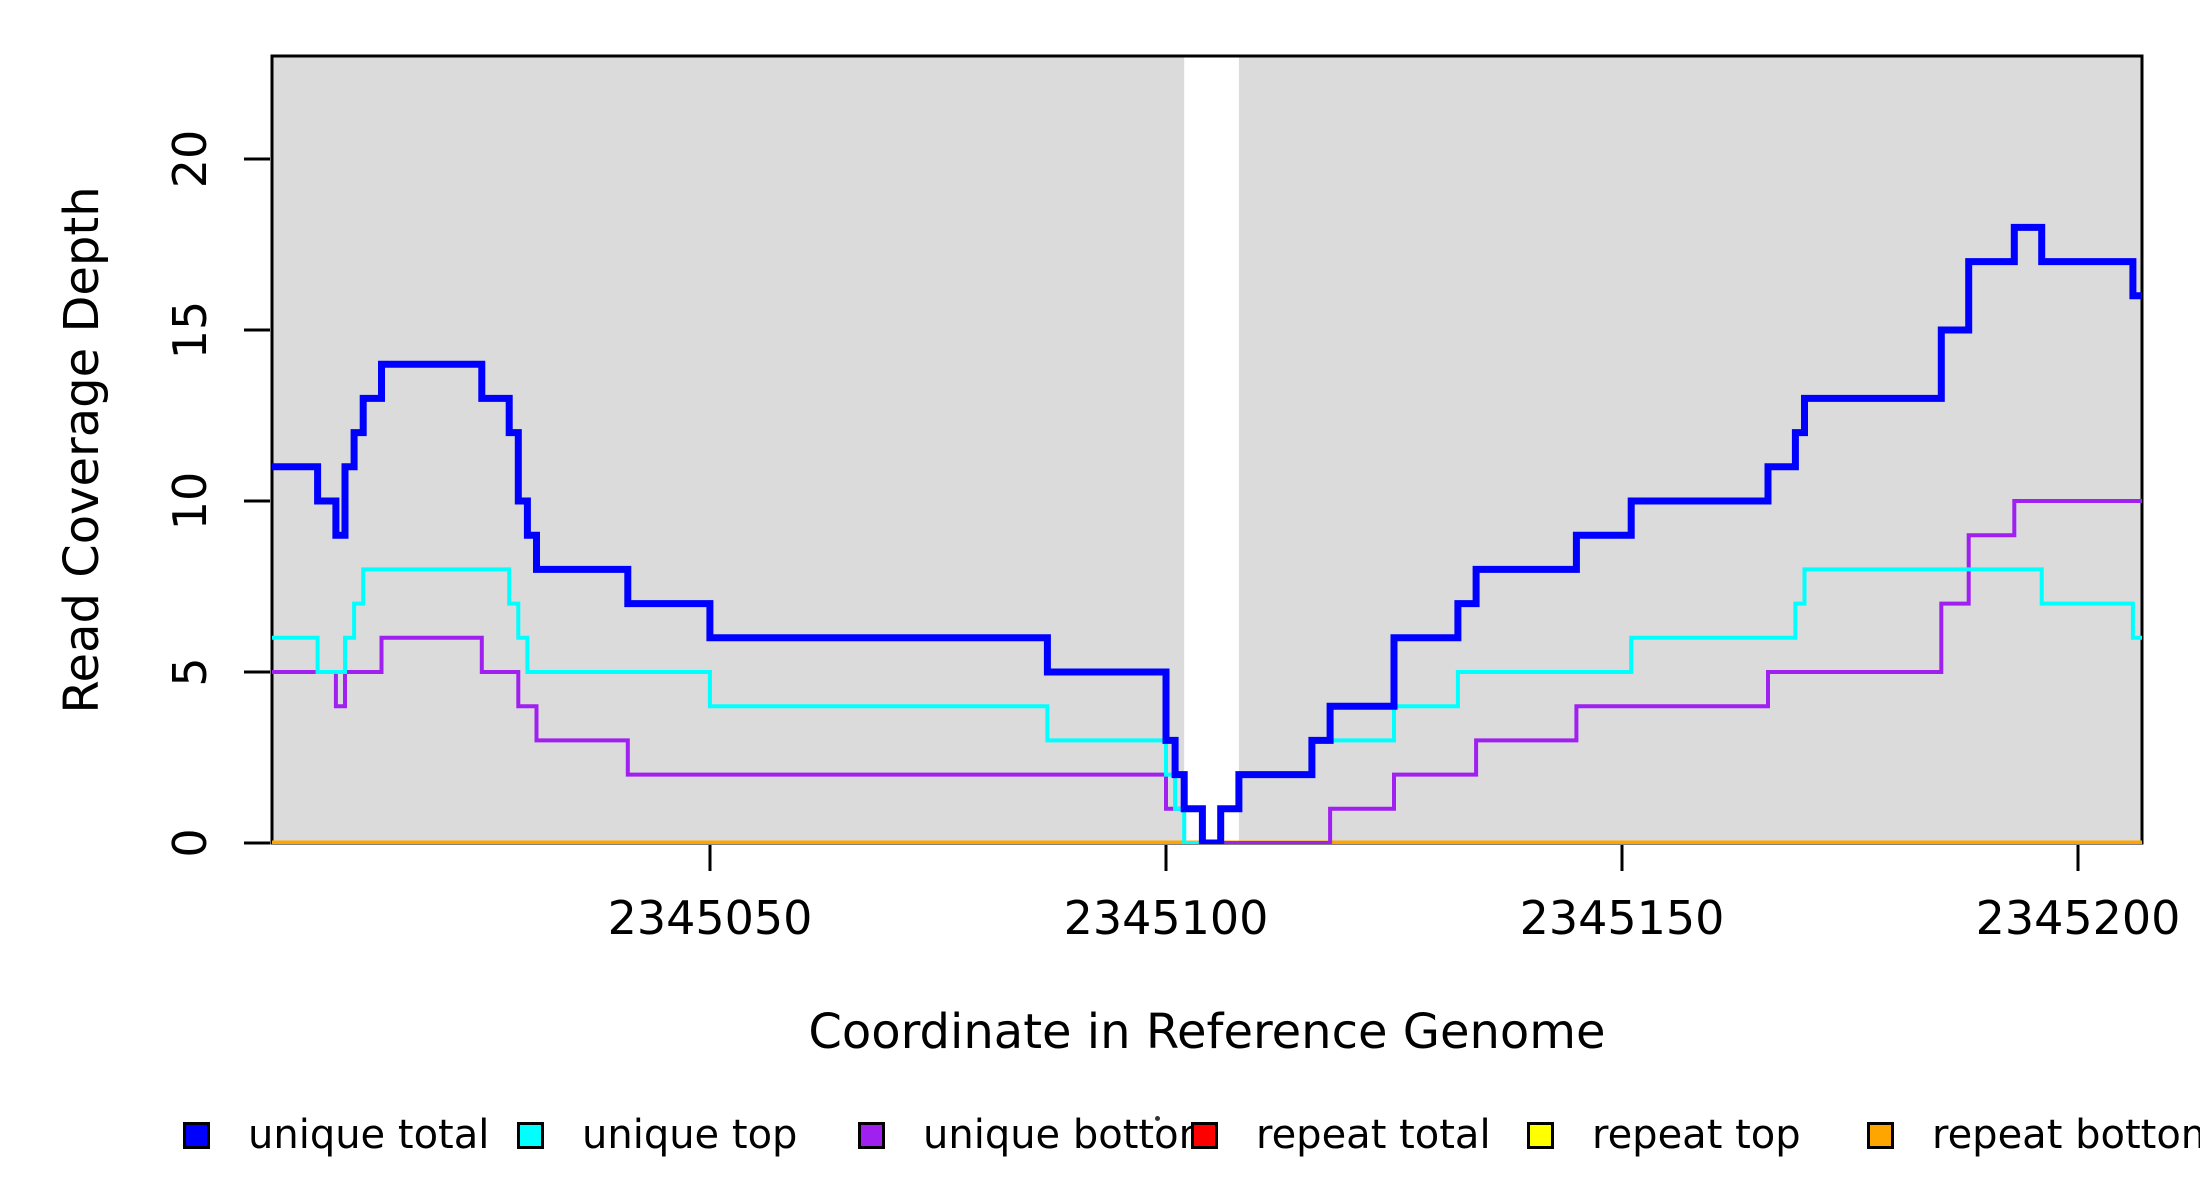  What do you see at coordinates (1204, 1135) in the screenshot?
I see `repeat-total-swatch-icon` at bounding box center [1204, 1135].